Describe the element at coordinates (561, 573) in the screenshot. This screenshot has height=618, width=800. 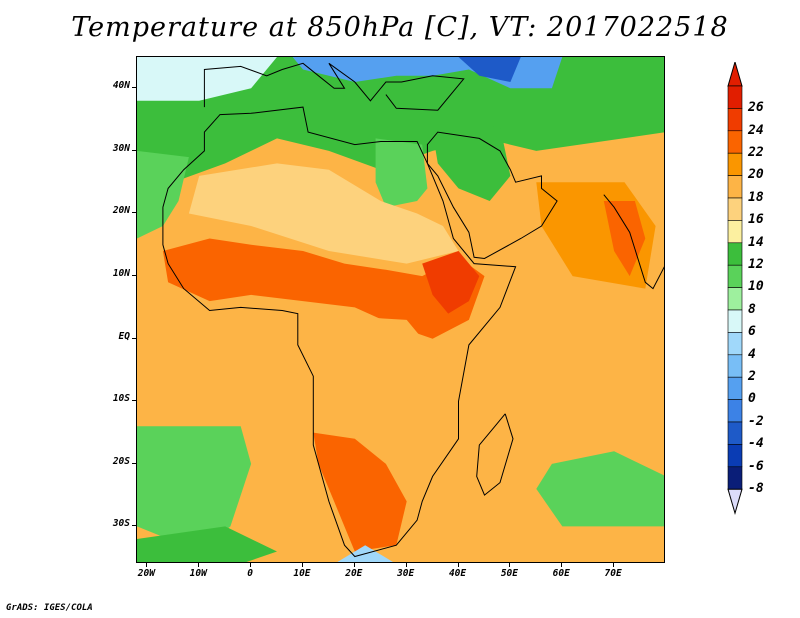
I see `lon-tick-label: 60E` at that location.